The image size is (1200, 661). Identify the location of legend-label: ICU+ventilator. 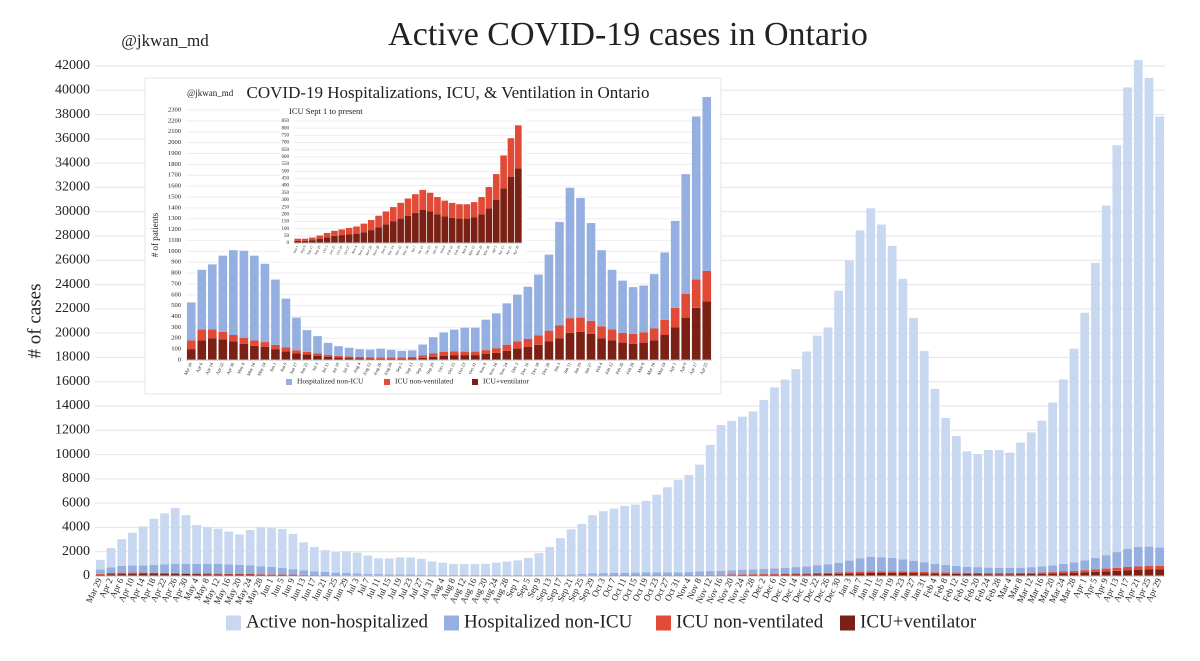
(506, 381).